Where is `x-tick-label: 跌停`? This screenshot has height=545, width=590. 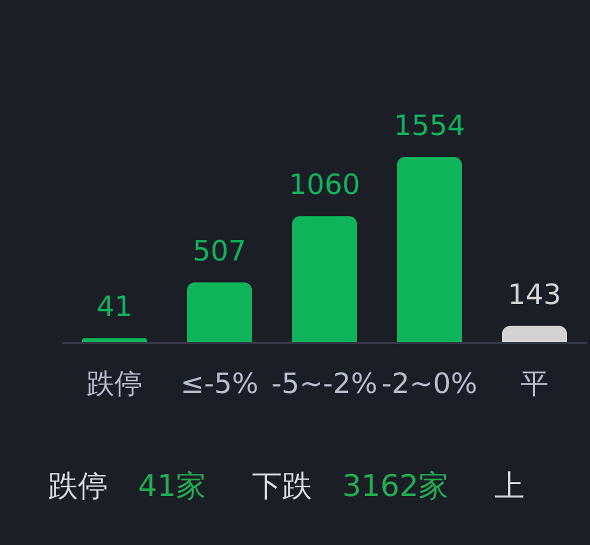
x-tick-label: 跌停 is located at coordinates (114, 383).